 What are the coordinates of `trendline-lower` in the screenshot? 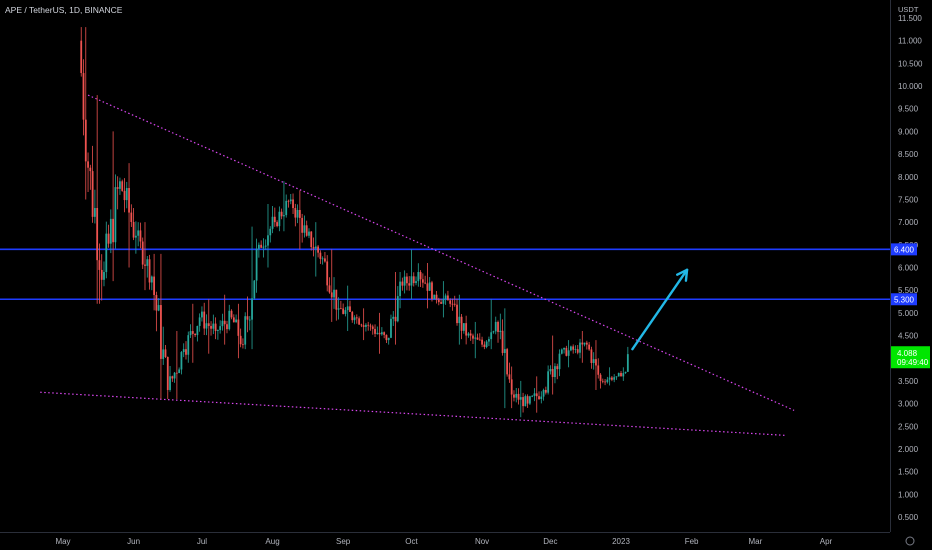 It's located at (413, 413).